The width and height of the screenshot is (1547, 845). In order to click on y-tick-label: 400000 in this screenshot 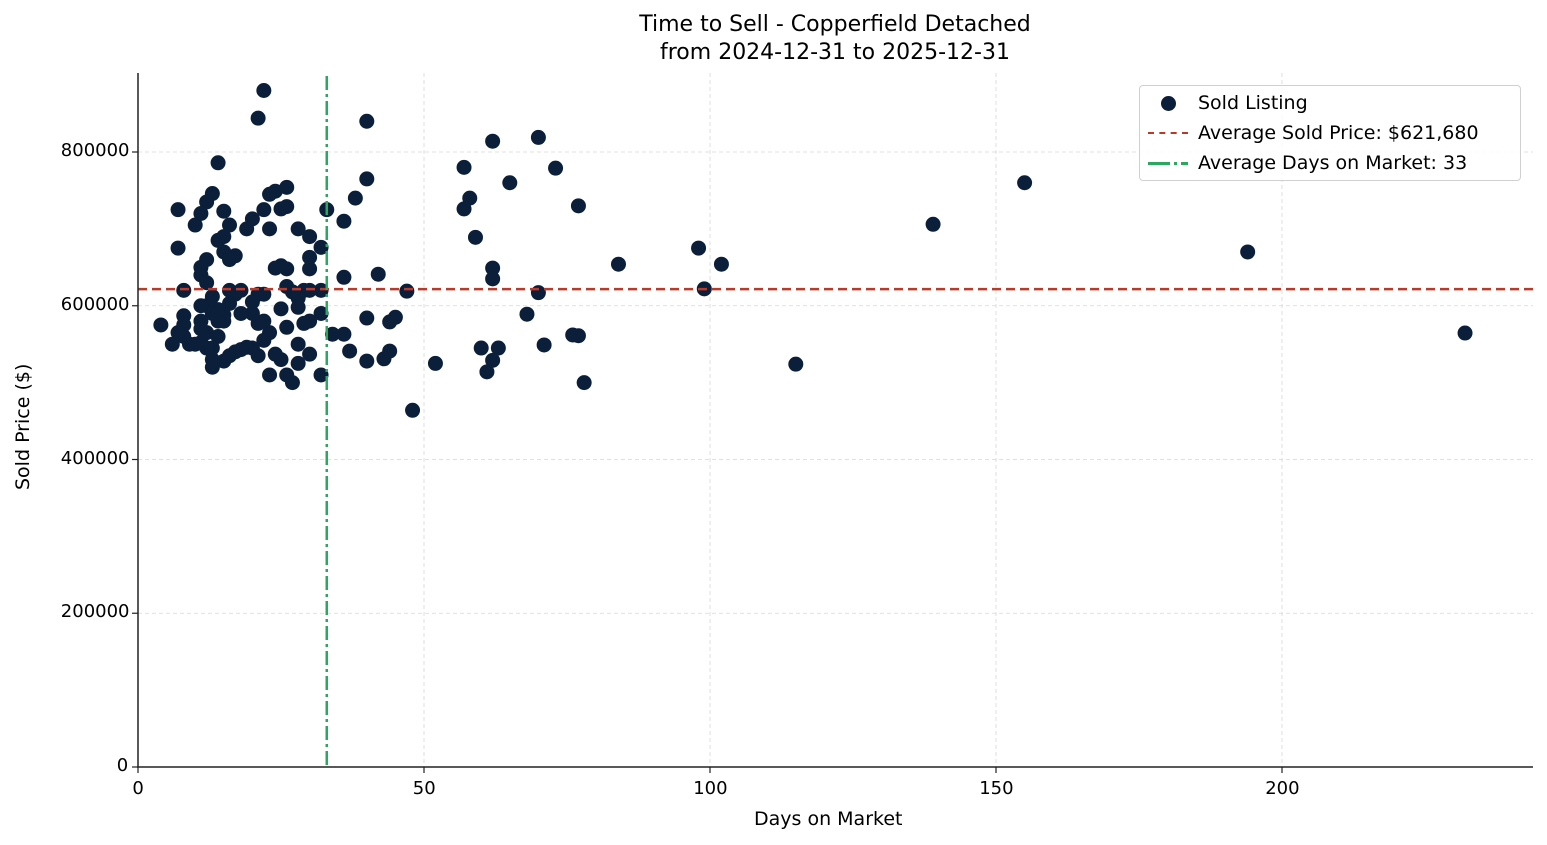, I will do `click(95, 458)`.